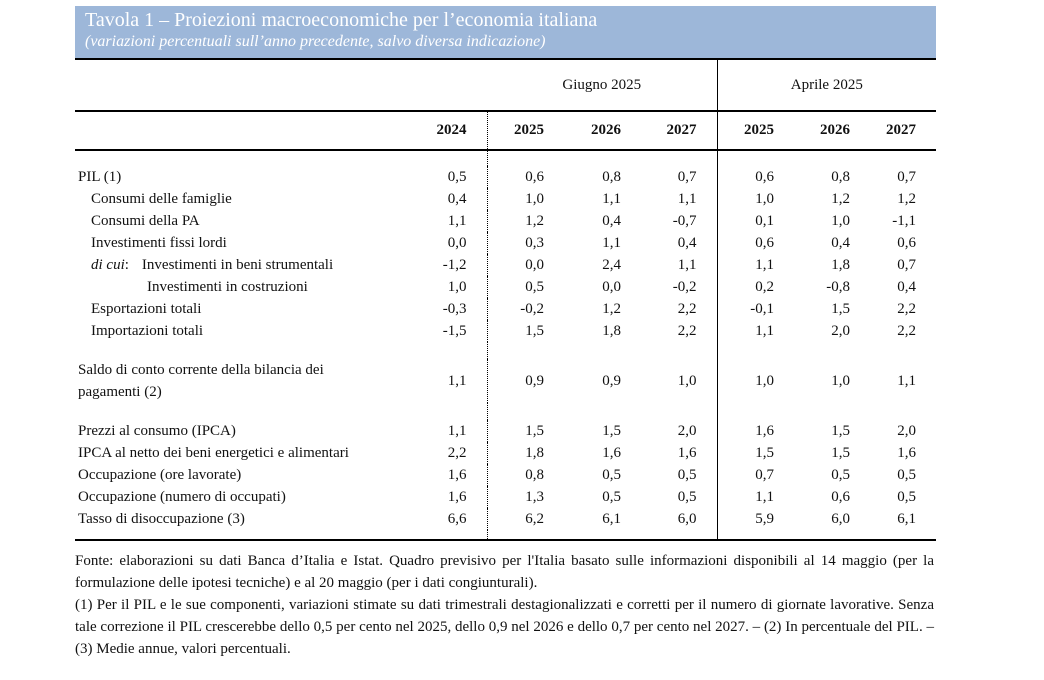 The height and width of the screenshot is (680, 1044). Describe the element at coordinates (602, 85) in the screenshot. I see `group-june: Giugno 2025` at that location.